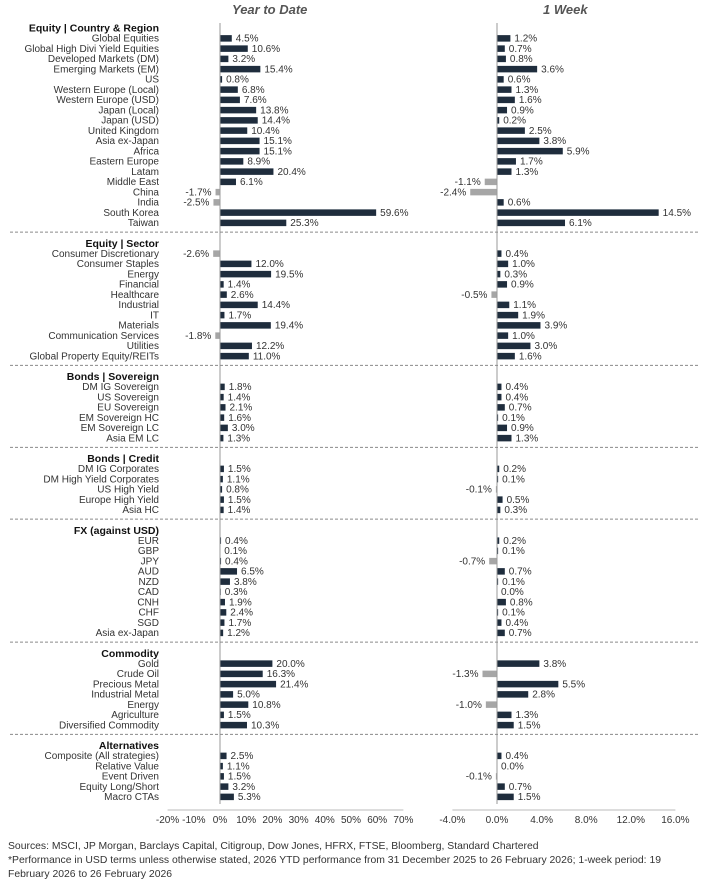 This screenshot has height=888, width=710. Describe the element at coordinates (128, 408) in the screenshot. I see `row-label: EU Sovereign` at that location.